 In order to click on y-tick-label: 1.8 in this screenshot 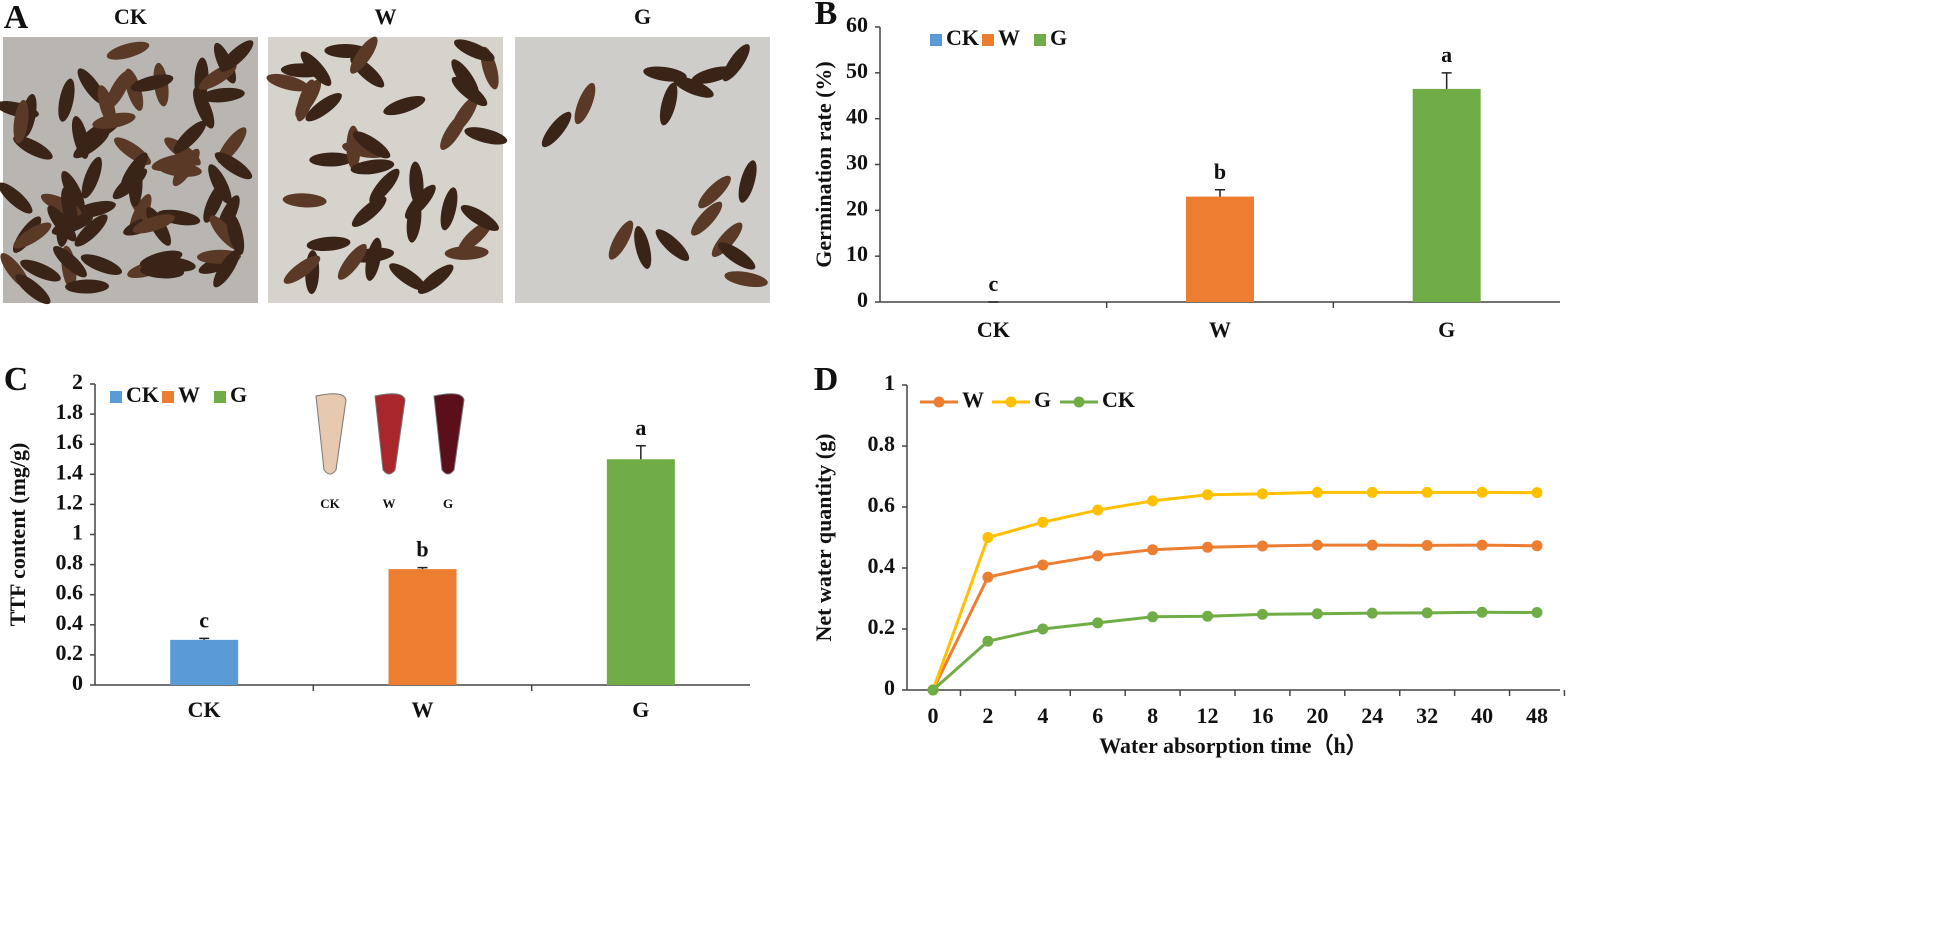, I will do `click(70, 411)`.